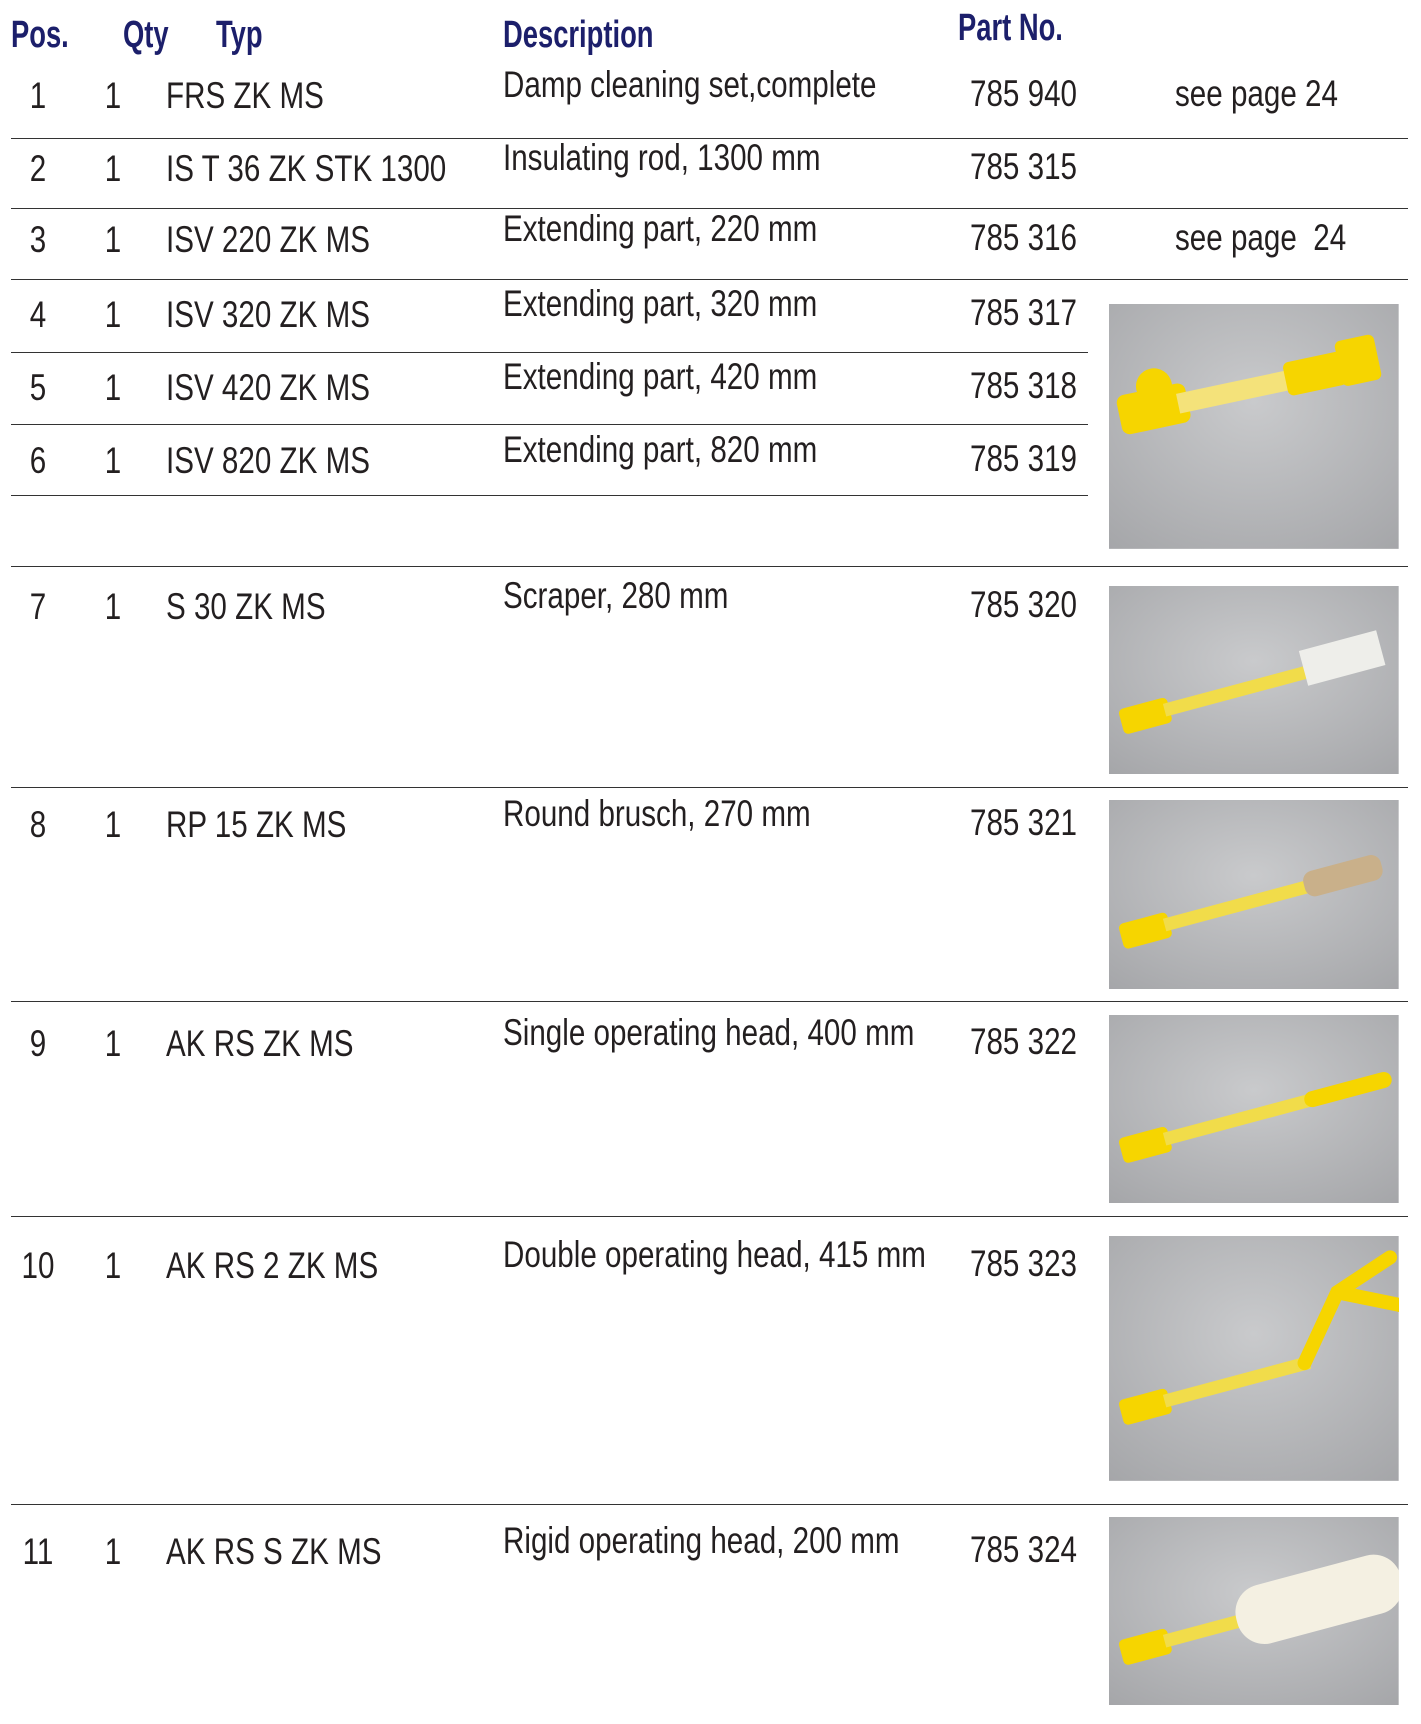 This screenshot has width=1421, height=1724. What do you see at coordinates (615, 595) in the screenshot?
I see `description: Scraper, 280 mm` at bounding box center [615, 595].